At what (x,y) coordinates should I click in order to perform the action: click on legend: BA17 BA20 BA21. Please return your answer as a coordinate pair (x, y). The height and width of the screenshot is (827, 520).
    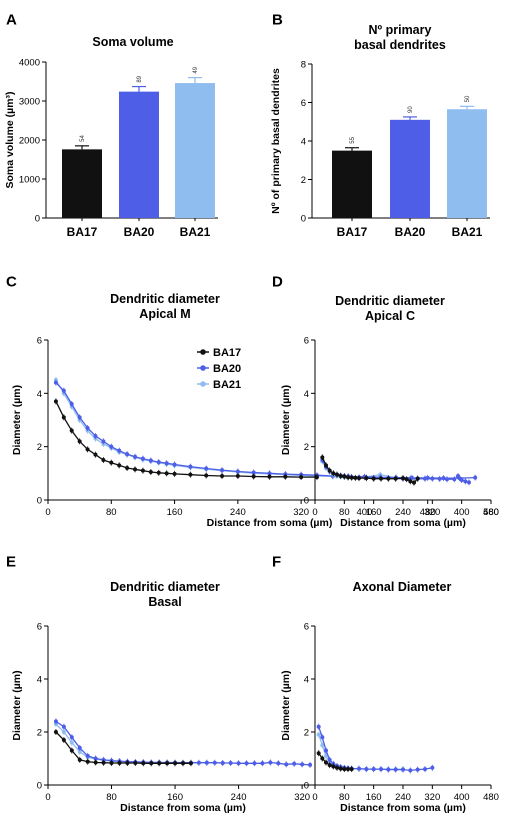
    Looking at the image, I should click on (219, 369).